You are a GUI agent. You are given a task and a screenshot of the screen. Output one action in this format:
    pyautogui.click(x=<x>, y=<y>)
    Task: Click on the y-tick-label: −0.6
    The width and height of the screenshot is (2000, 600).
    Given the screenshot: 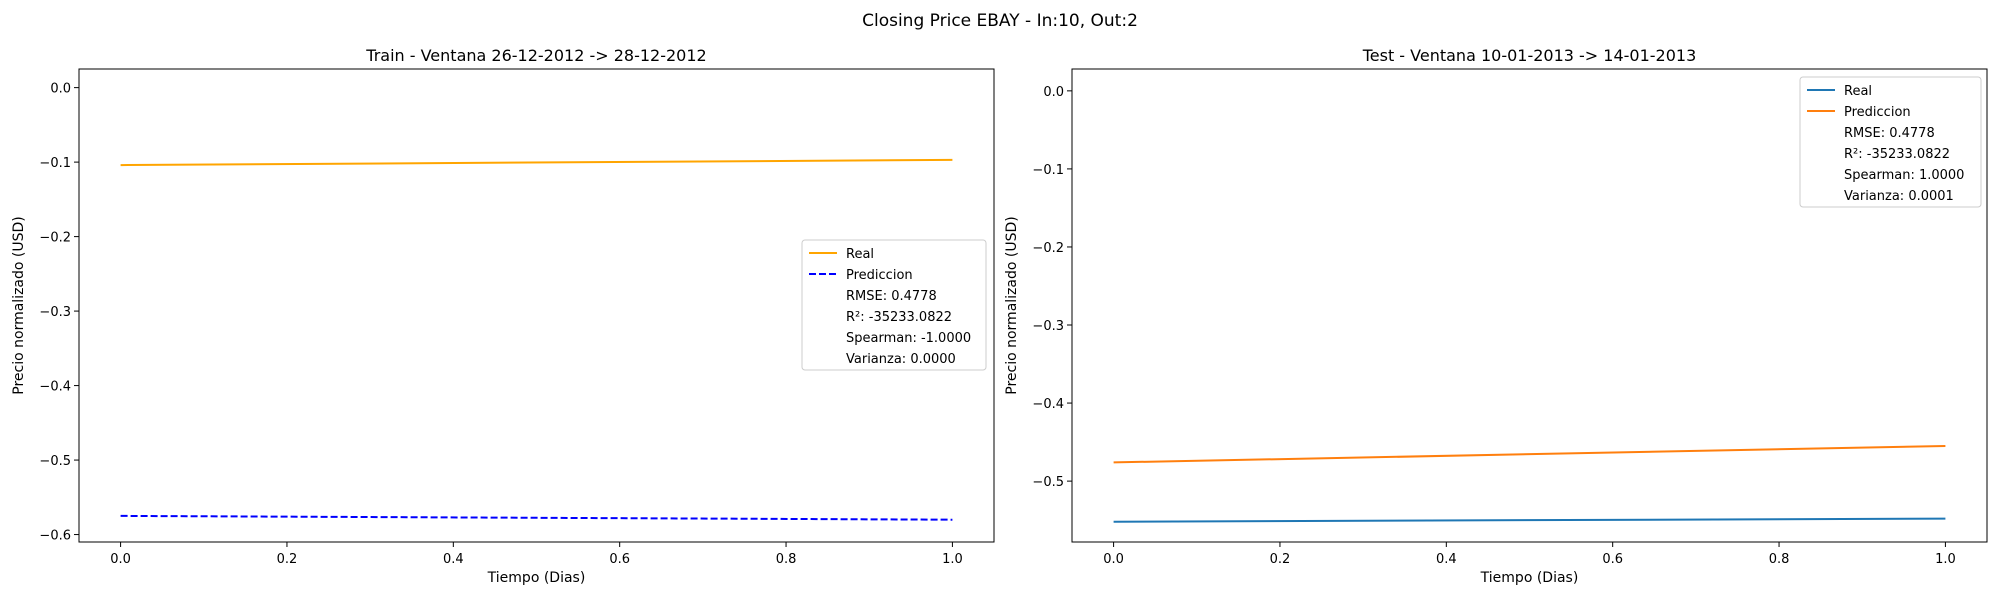 What is the action you would take?
    pyautogui.click(x=55, y=536)
    